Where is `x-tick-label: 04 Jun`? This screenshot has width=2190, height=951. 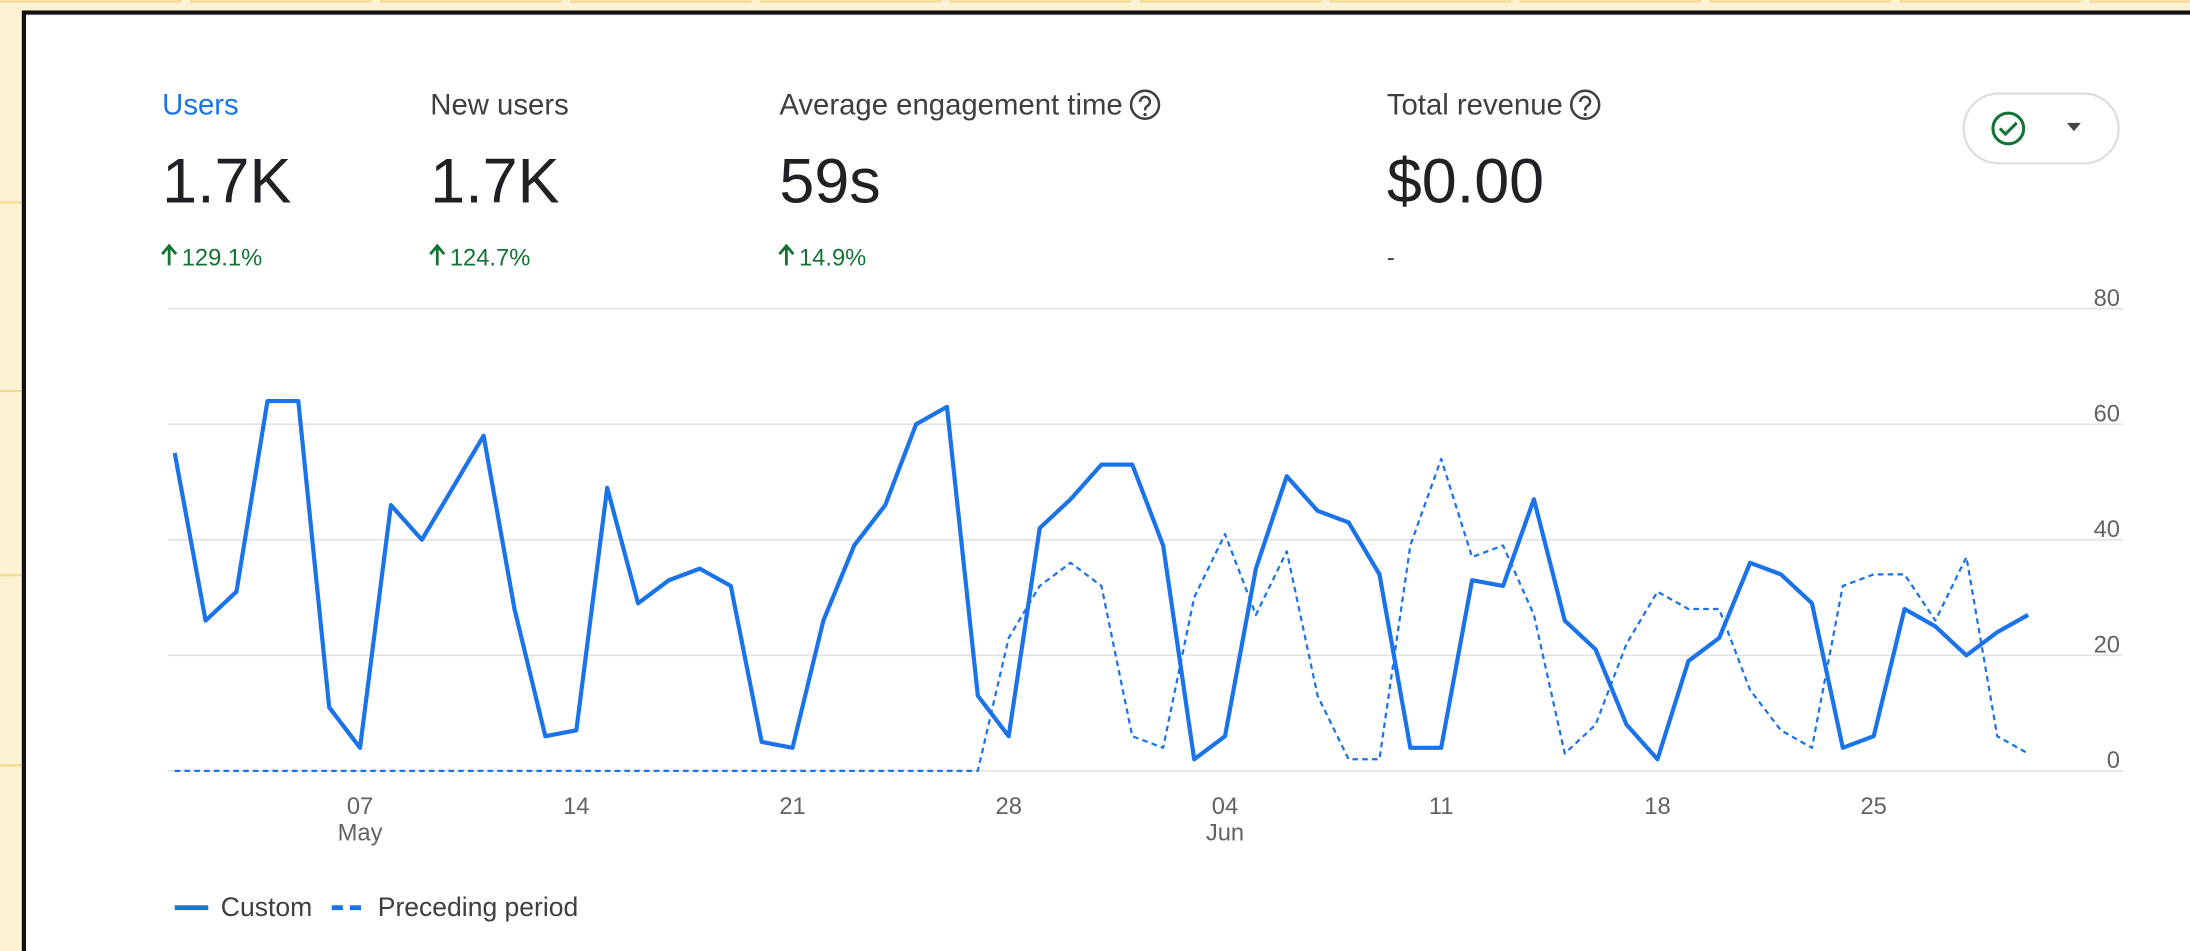
x-tick-label: 04 Jun is located at coordinates (1225, 820).